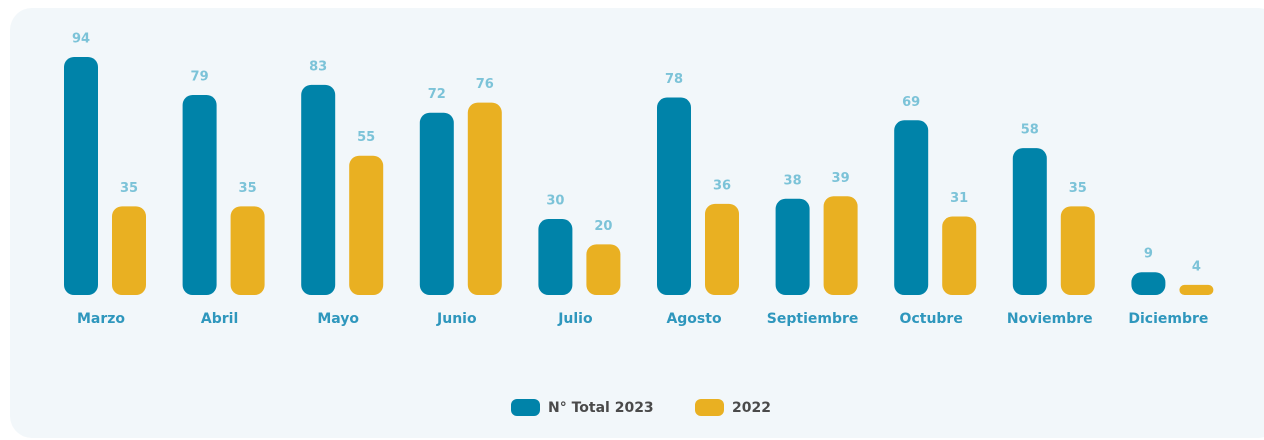 This screenshot has height=440, width=1264. I want to click on legend-label: N° Total 2023, so click(601, 408).